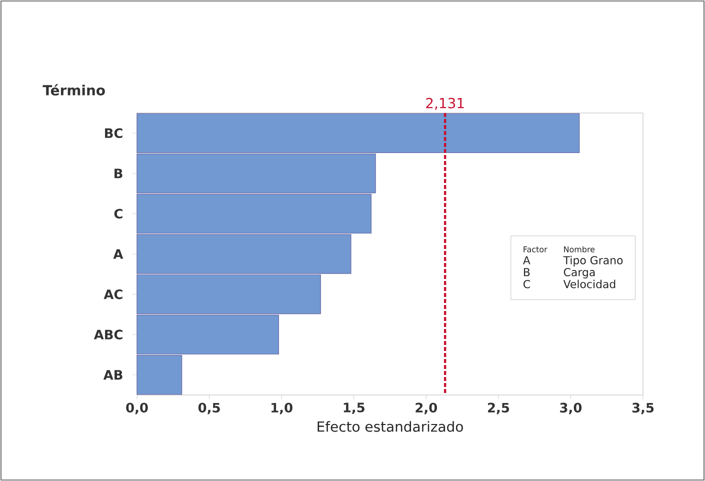 Image resolution: width=705 pixels, height=481 pixels. Describe the element at coordinates (113, 294) in the screenshot. I see `y-tick-label: AC` at that location.